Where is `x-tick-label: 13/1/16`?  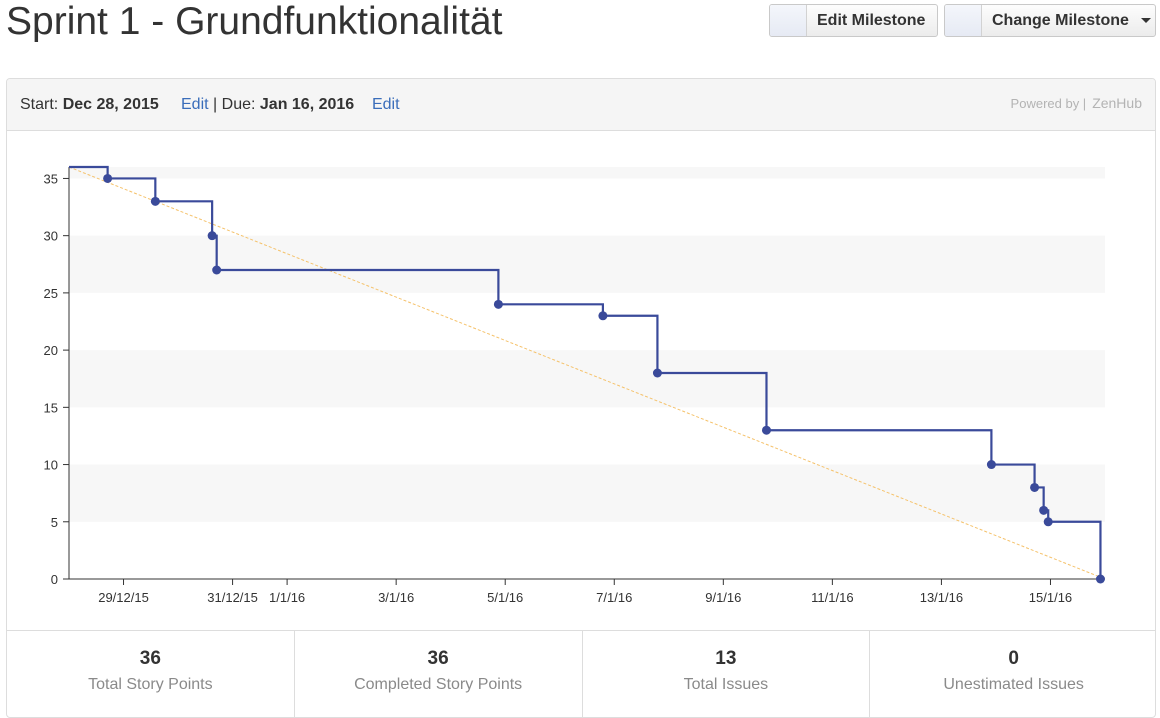
x-tick-label: 13/1/16 is located at coordinates (941, 597).